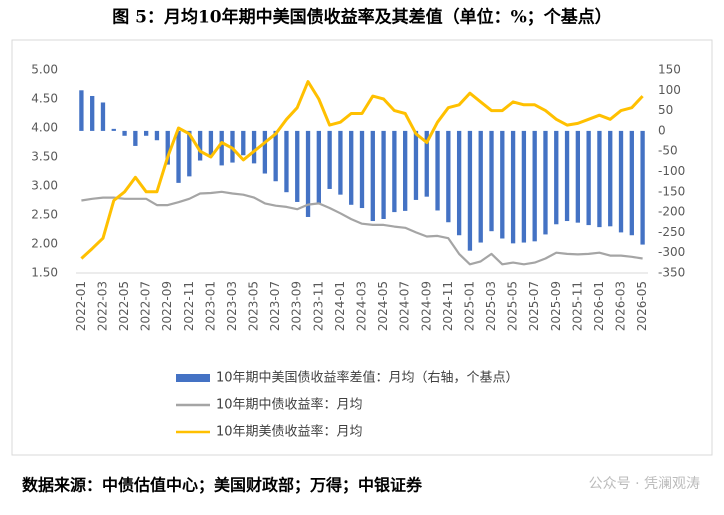 This screenshot has height=515, width=724. I want to click on x-tick-label: 2024-09, so click(426, 306).